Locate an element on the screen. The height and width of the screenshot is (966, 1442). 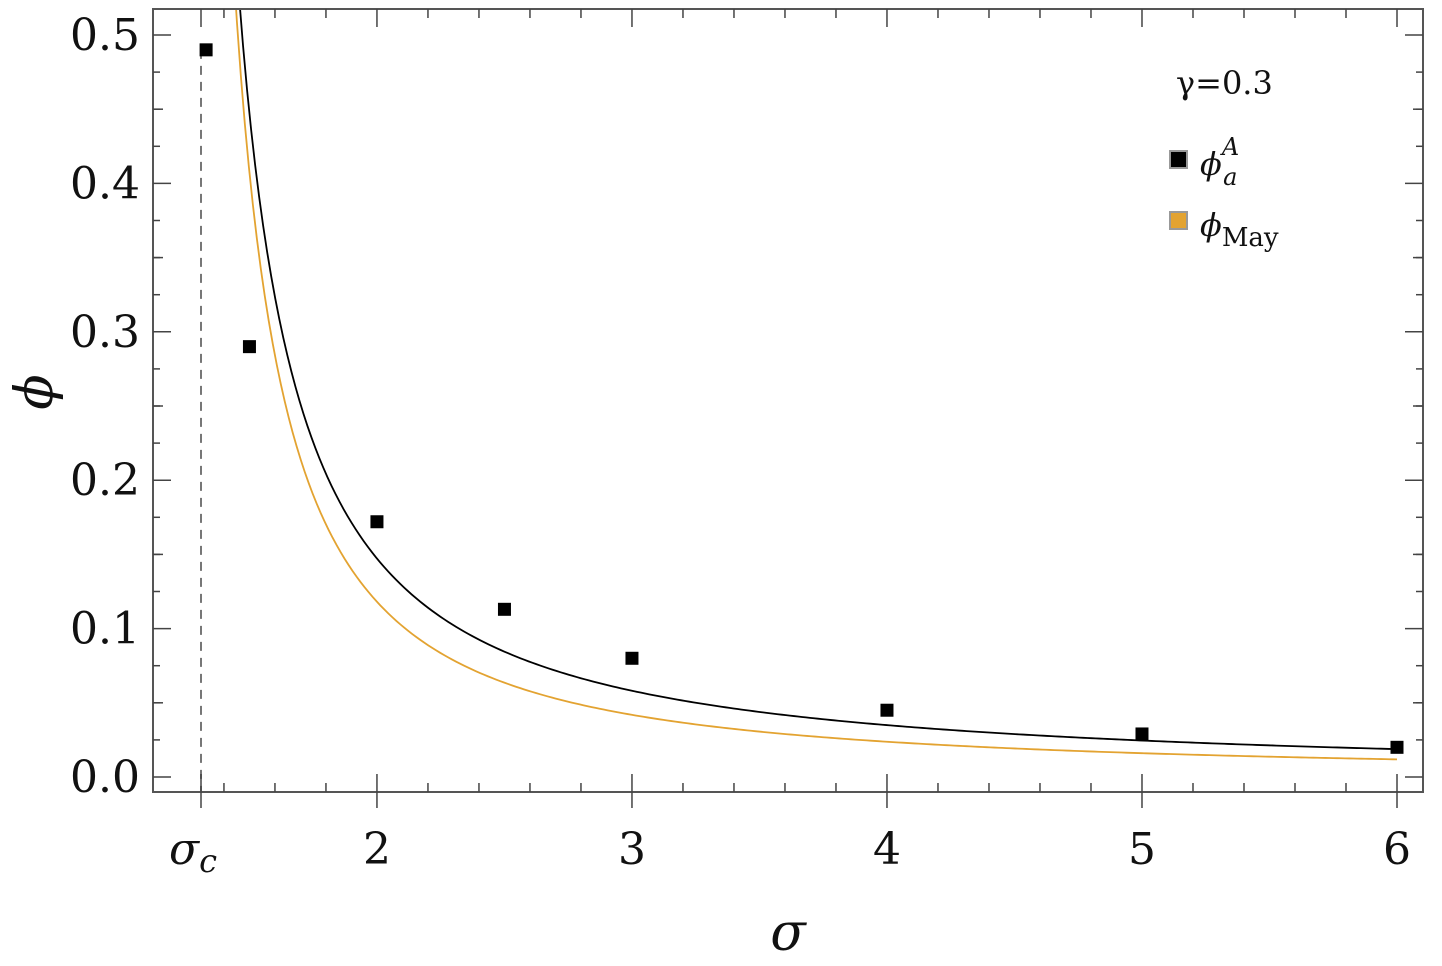
legend-phi-a-sup: A is located at coordinates (1229, 147).